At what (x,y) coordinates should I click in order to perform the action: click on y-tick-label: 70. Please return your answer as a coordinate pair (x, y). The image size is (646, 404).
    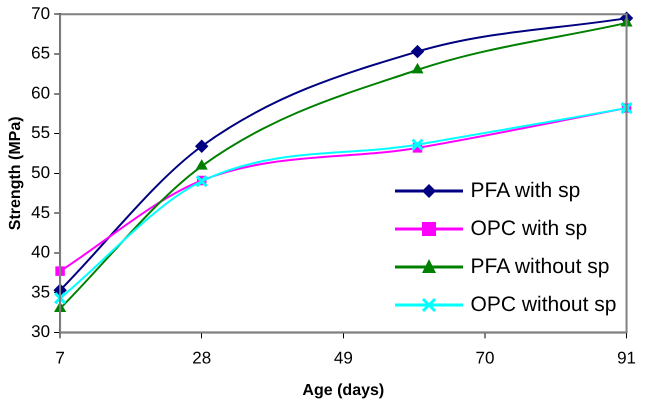
    Looking at the image, I should click on (40, 13).